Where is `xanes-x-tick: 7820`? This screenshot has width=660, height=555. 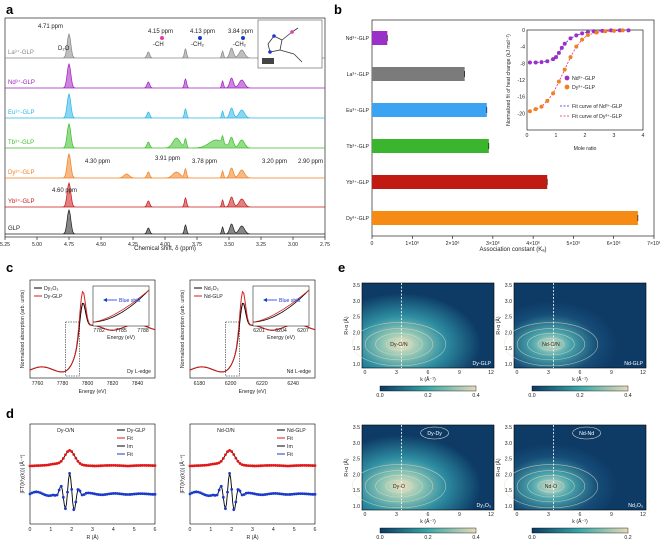 xanes-x-tick: 7820 is located at coordinates (113, 384).